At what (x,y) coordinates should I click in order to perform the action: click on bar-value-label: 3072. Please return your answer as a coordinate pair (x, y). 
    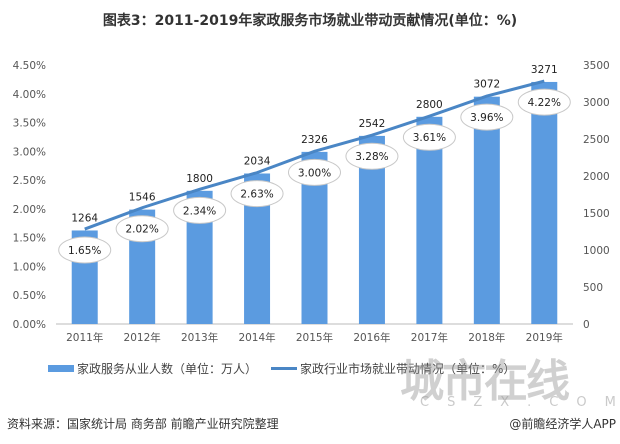
    Looking at the image, I should click on (486, 85).